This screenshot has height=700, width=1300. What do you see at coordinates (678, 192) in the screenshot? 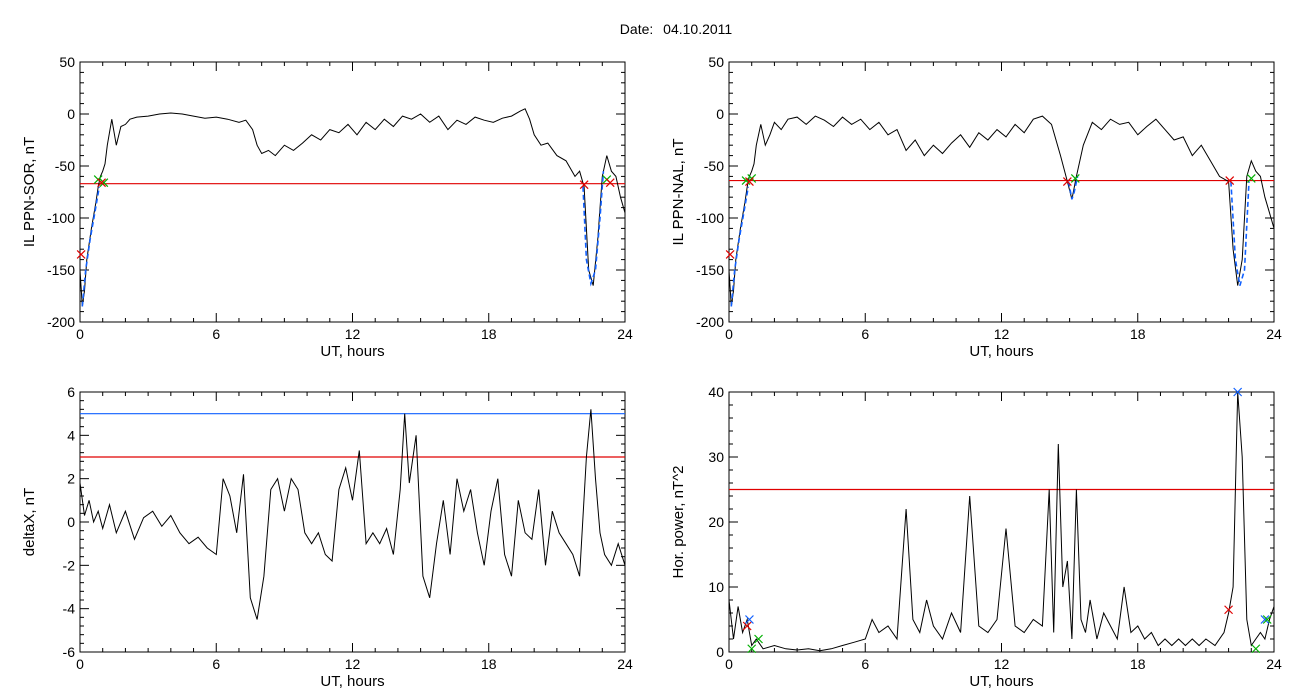
I see `y-axis-label: IL PPN-NAL, nT` at bounding box center [678, 192].